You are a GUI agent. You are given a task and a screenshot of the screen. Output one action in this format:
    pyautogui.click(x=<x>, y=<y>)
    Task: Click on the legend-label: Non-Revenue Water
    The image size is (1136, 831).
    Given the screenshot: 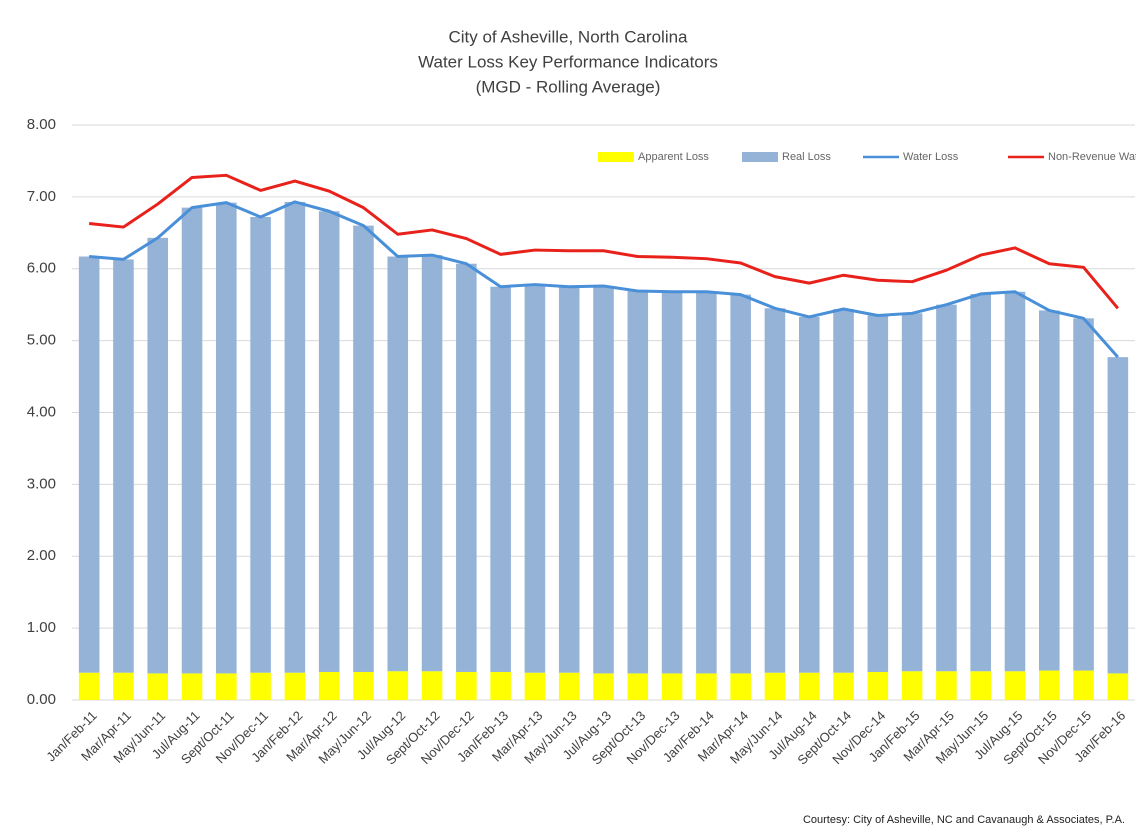 What is the action you would take?
    pyautogui.click(x=1092, y=157)
    